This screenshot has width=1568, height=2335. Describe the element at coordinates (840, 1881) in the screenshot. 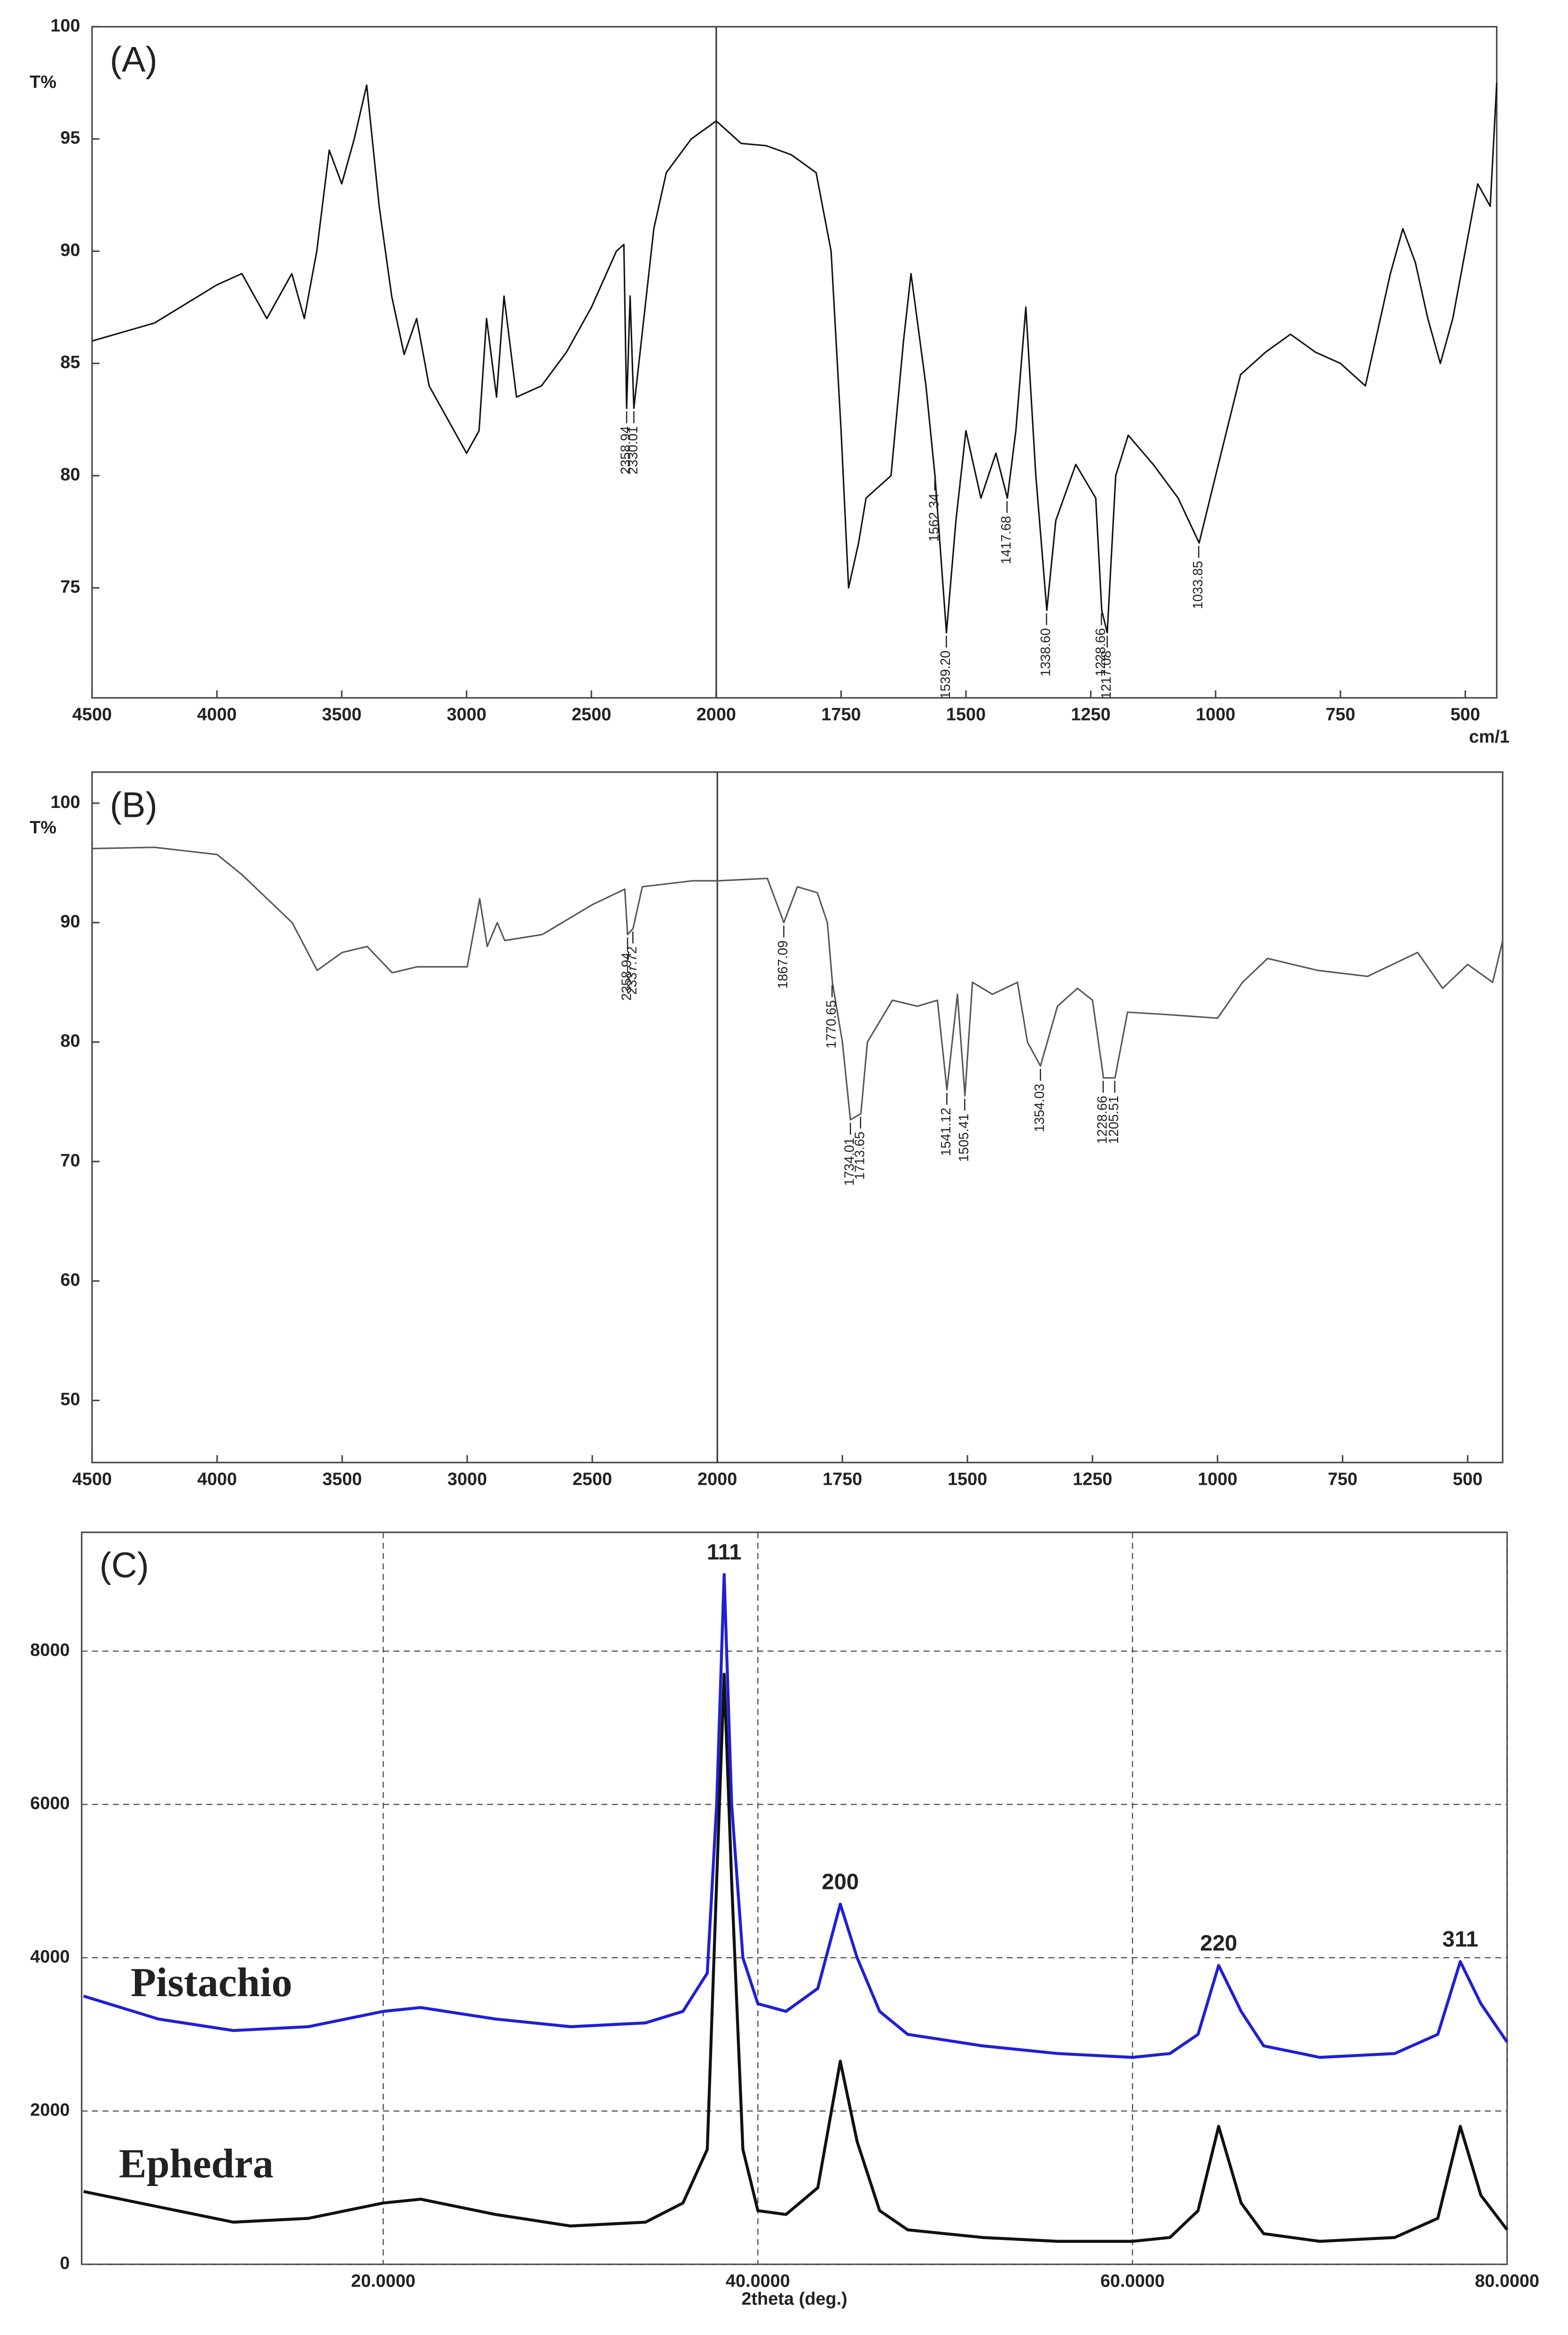

I see `peak-label: 200` at that location.